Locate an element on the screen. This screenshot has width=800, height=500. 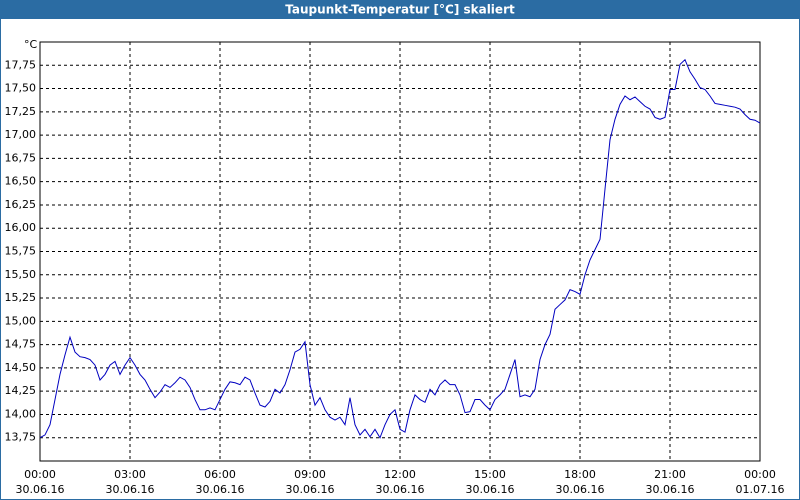
y-tick-label: 15,25 is located at coordinates (21, 297).